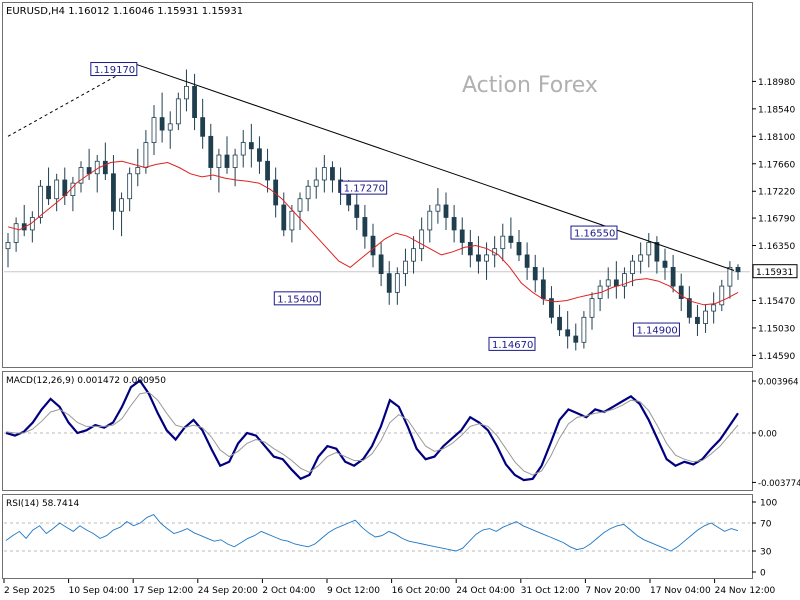  What do you see at coordinates (72, 100) in the screenshot?
I see `dashed-trendline` at bounding box center [72, 100].